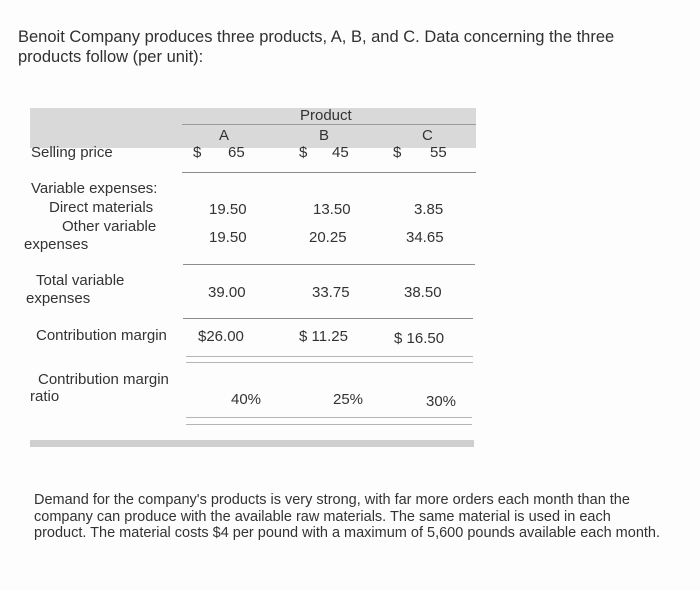  What do you see at coordinates (397, 152) in the screenshot?
I see `selling-price-c-currency: $` at bounding box center [397, 152].